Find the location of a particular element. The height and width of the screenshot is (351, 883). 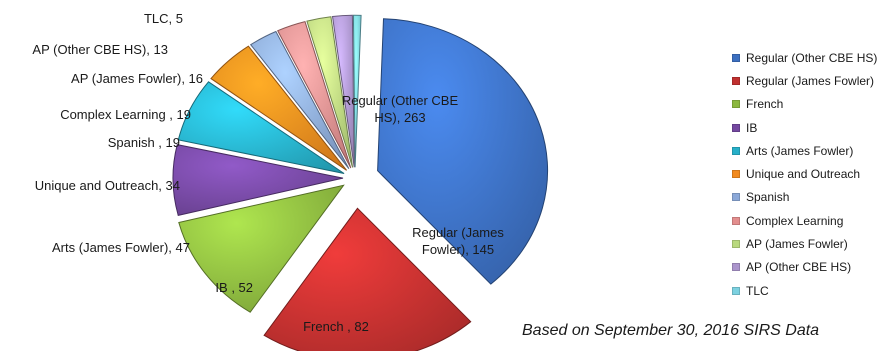

legend-item: IB is located at coordinates (807, 127).